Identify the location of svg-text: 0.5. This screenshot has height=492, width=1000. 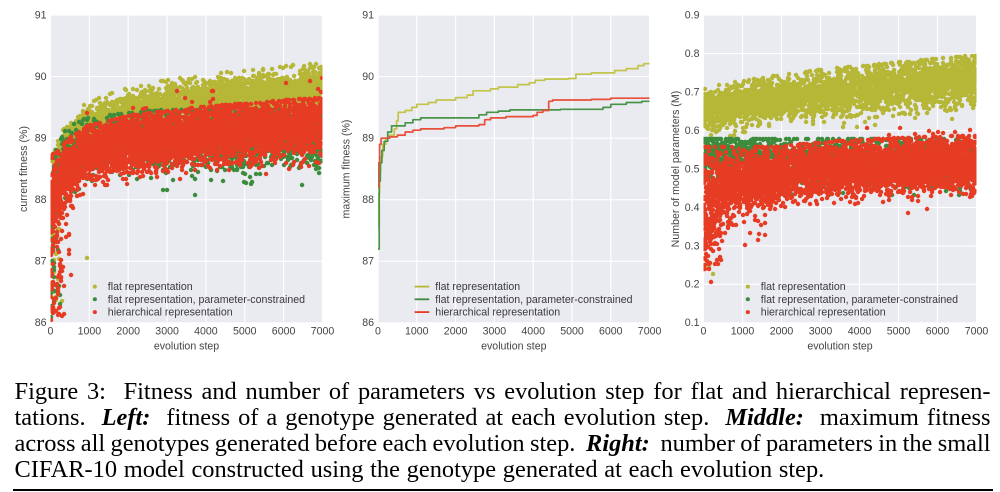
(692, 169).